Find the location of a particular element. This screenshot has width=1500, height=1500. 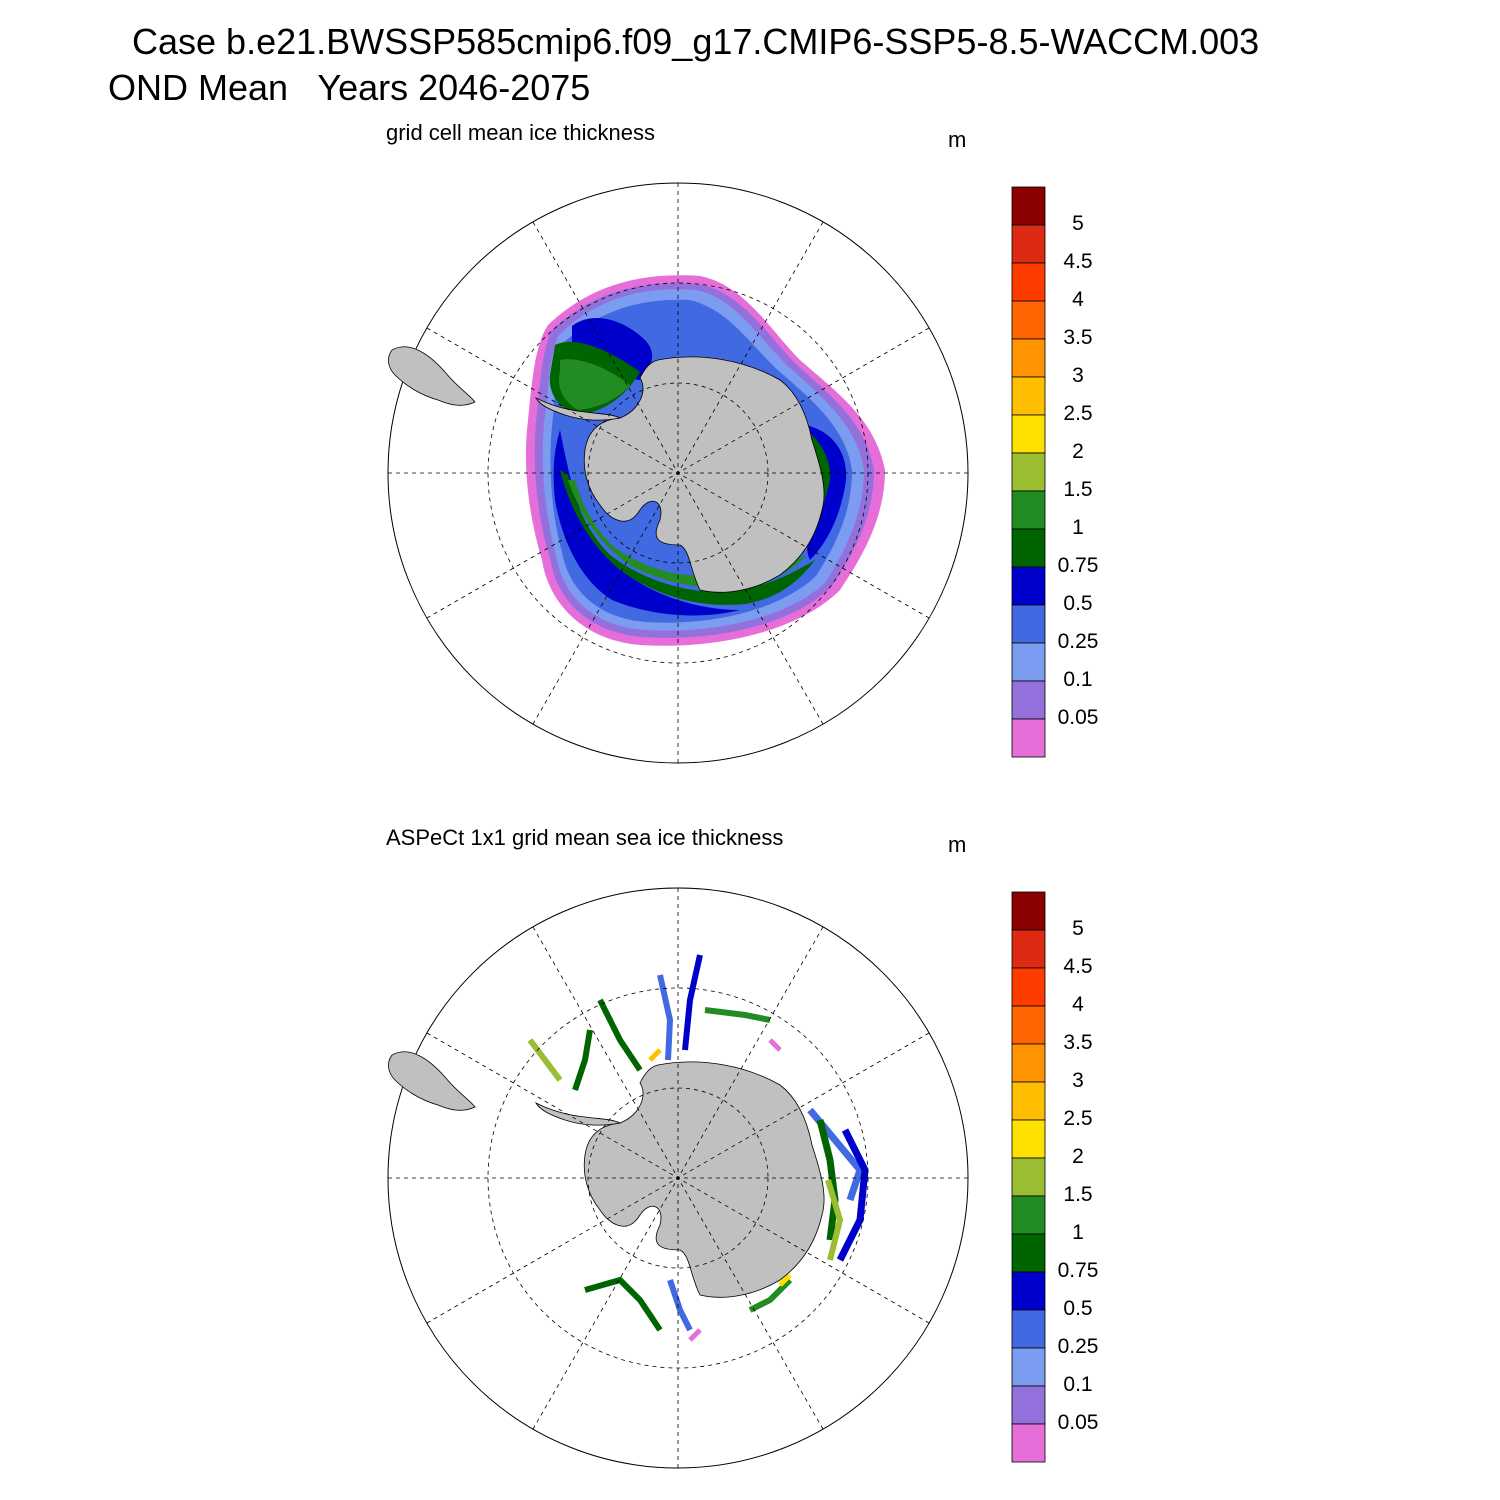

panel2-unit: m is located at coordinates (957, 844).